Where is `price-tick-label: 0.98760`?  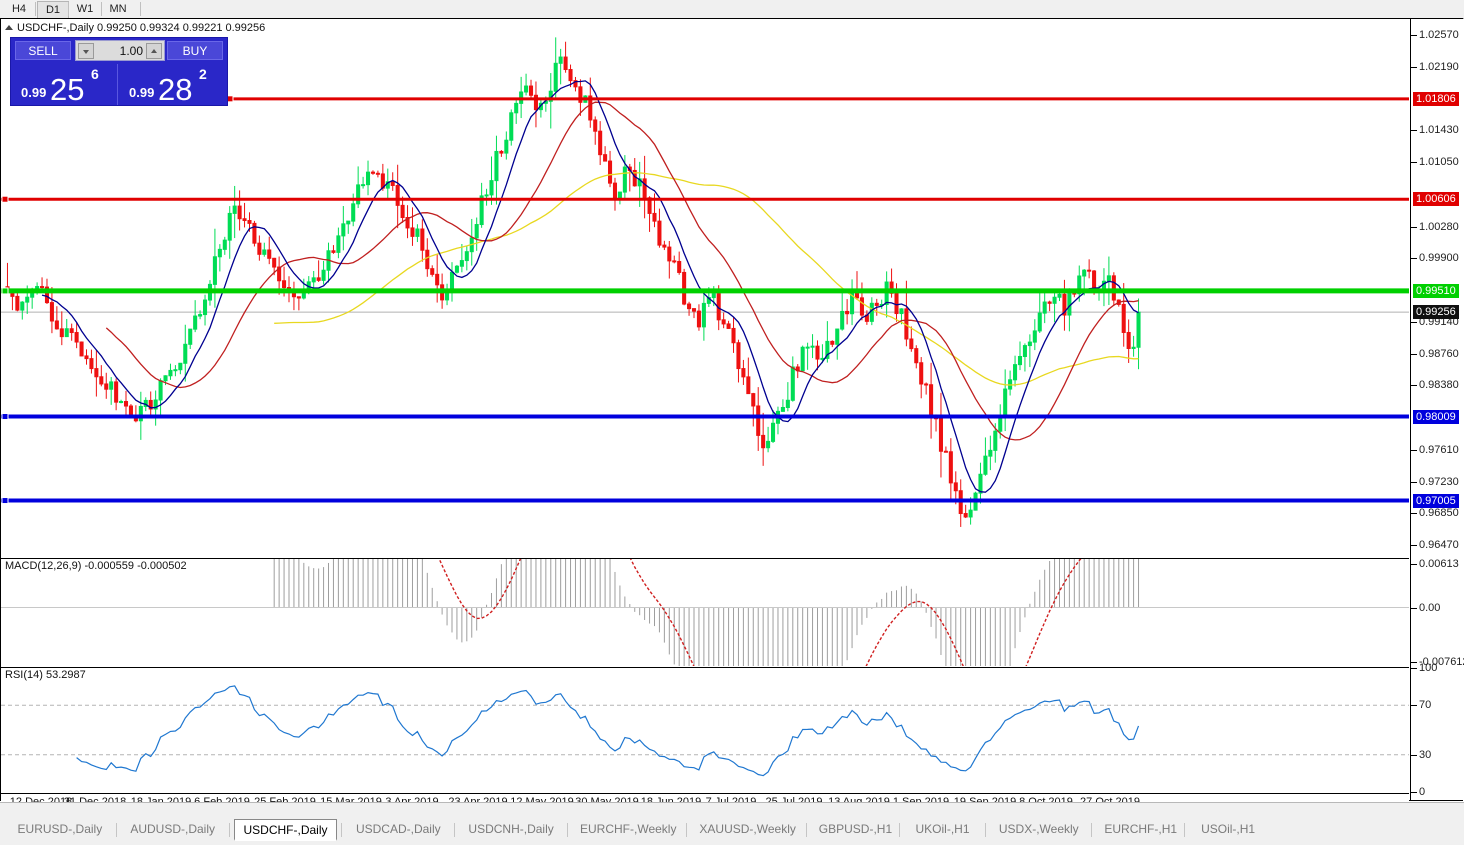
price-tick-label: 0.98760 is located at coordinates (1439, 353).